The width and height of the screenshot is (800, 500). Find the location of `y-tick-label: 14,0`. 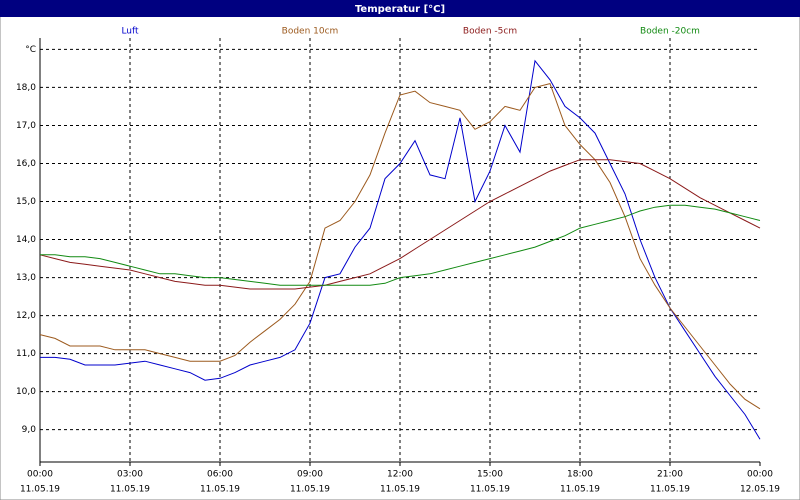

y-tick-label: 14,0 is located at coordinates (26, 240).